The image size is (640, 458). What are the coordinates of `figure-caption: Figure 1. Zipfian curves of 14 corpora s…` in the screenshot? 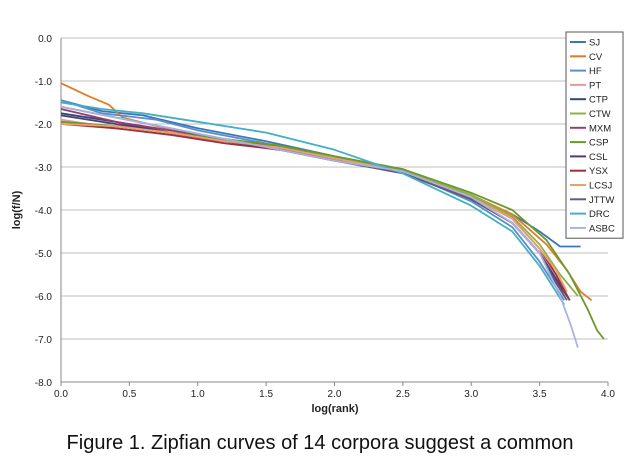 It's located at (320, 443).